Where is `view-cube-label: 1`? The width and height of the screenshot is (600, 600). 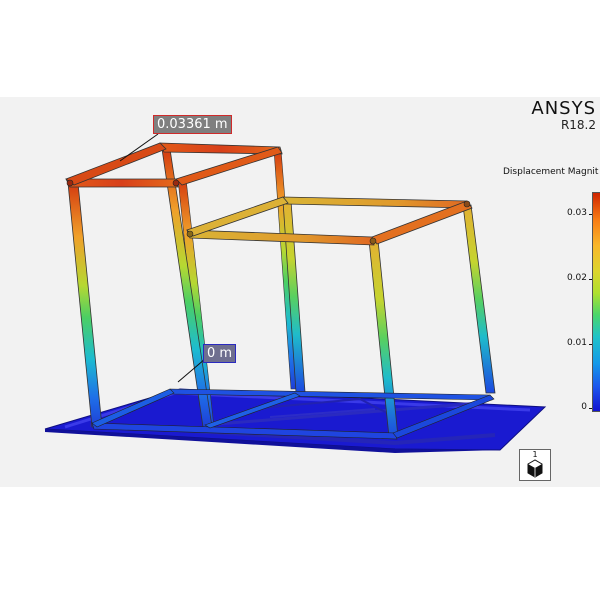
view-cube-label: 1 is located at coordinates (535, 454).